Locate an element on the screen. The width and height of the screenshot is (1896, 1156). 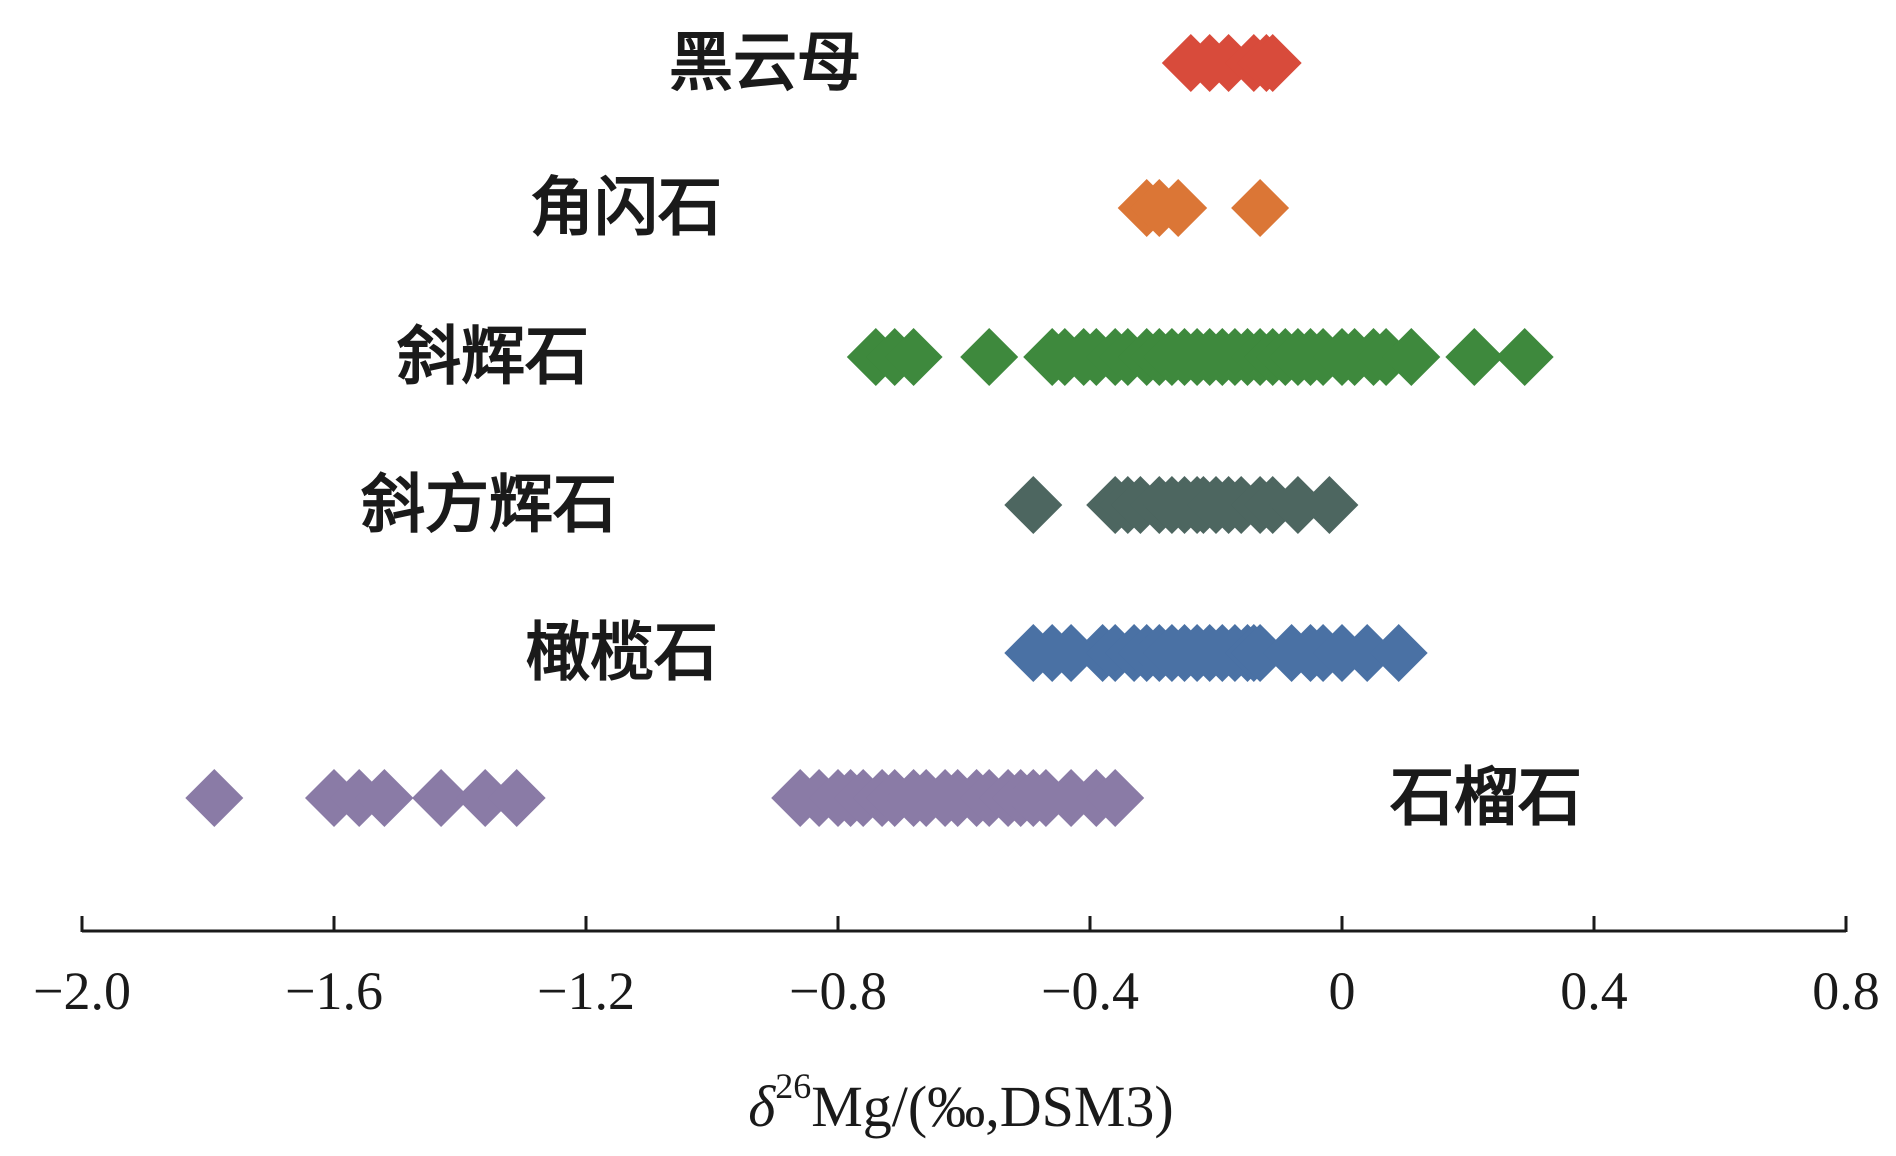
x-axis-label-symbol: δ is located at coordinates (762, 1106).